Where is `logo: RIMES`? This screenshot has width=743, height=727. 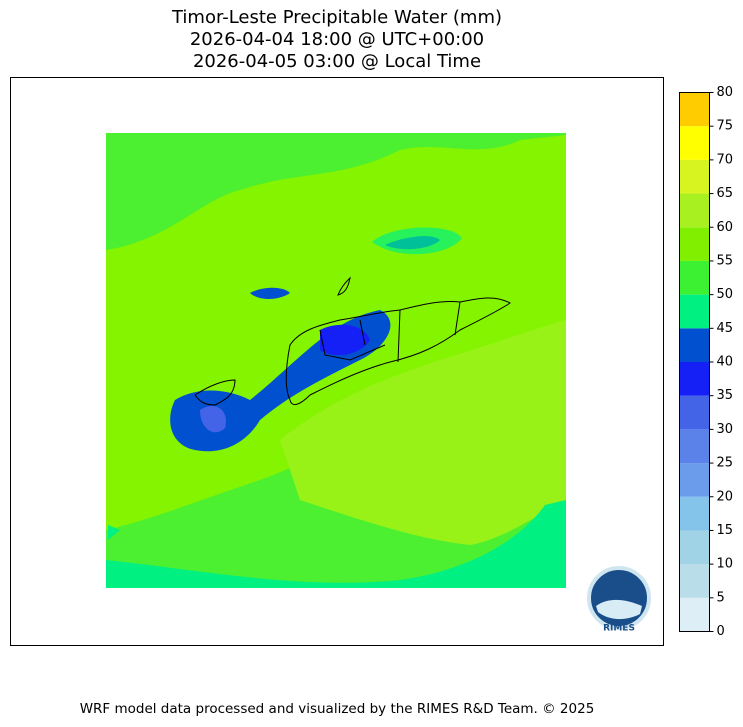
logo: RIMES is located at coordinates (619, 600).